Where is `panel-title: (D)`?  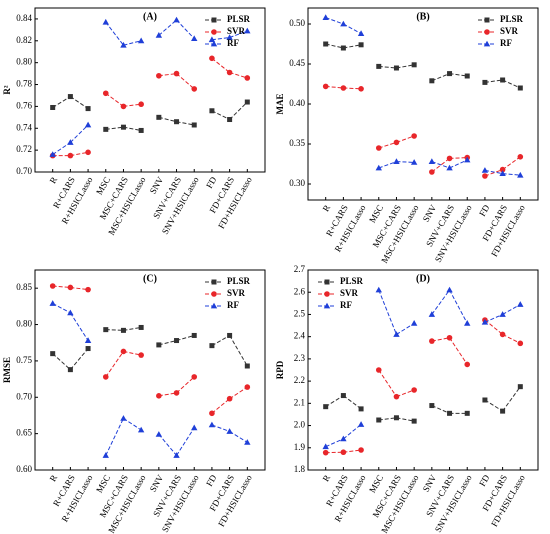
panel-title: (D) is located at coordinates (423, 278).